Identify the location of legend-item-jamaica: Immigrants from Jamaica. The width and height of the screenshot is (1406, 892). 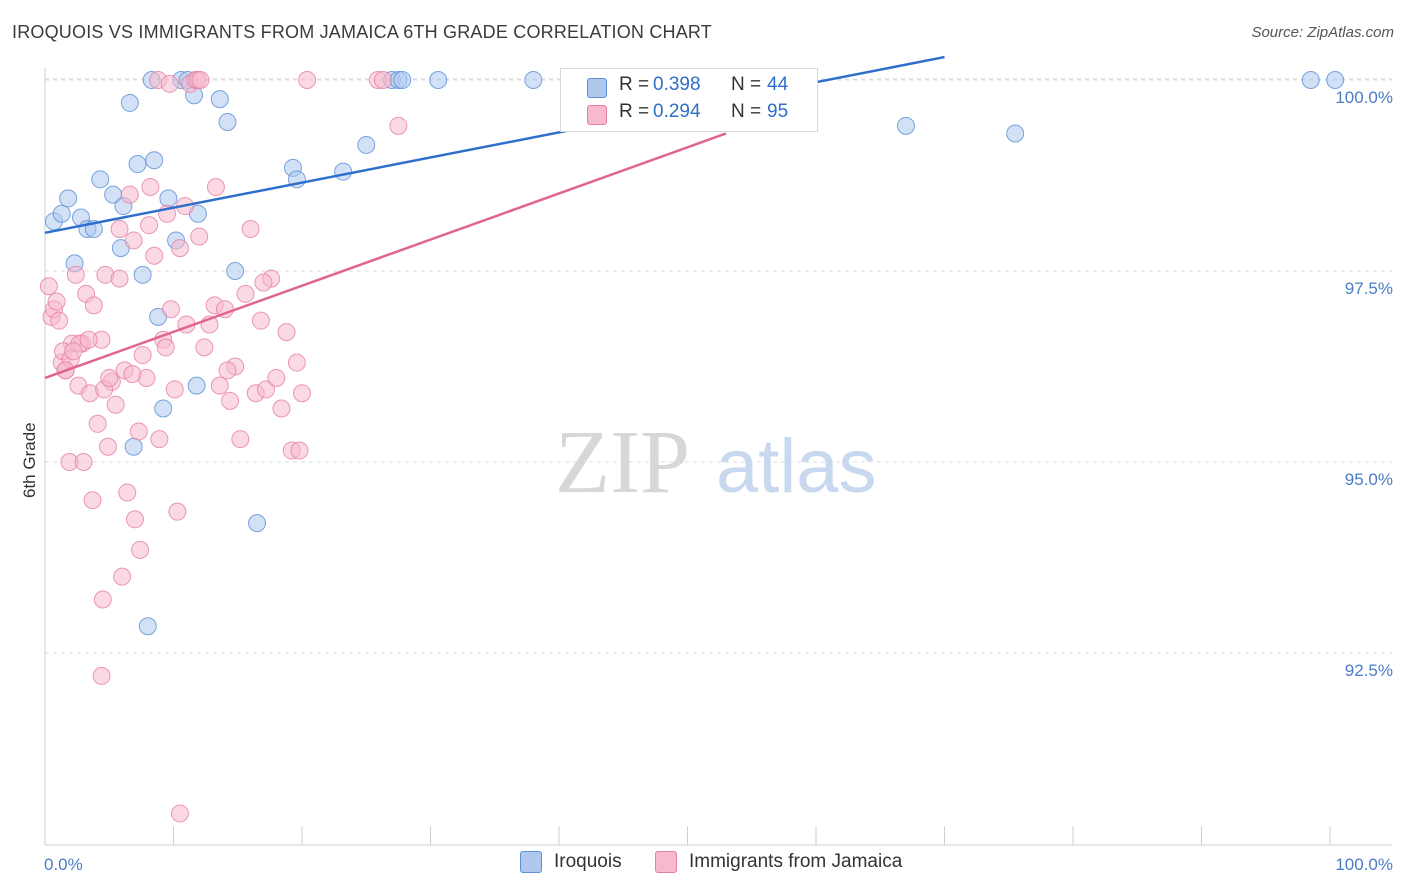
(778, 862).